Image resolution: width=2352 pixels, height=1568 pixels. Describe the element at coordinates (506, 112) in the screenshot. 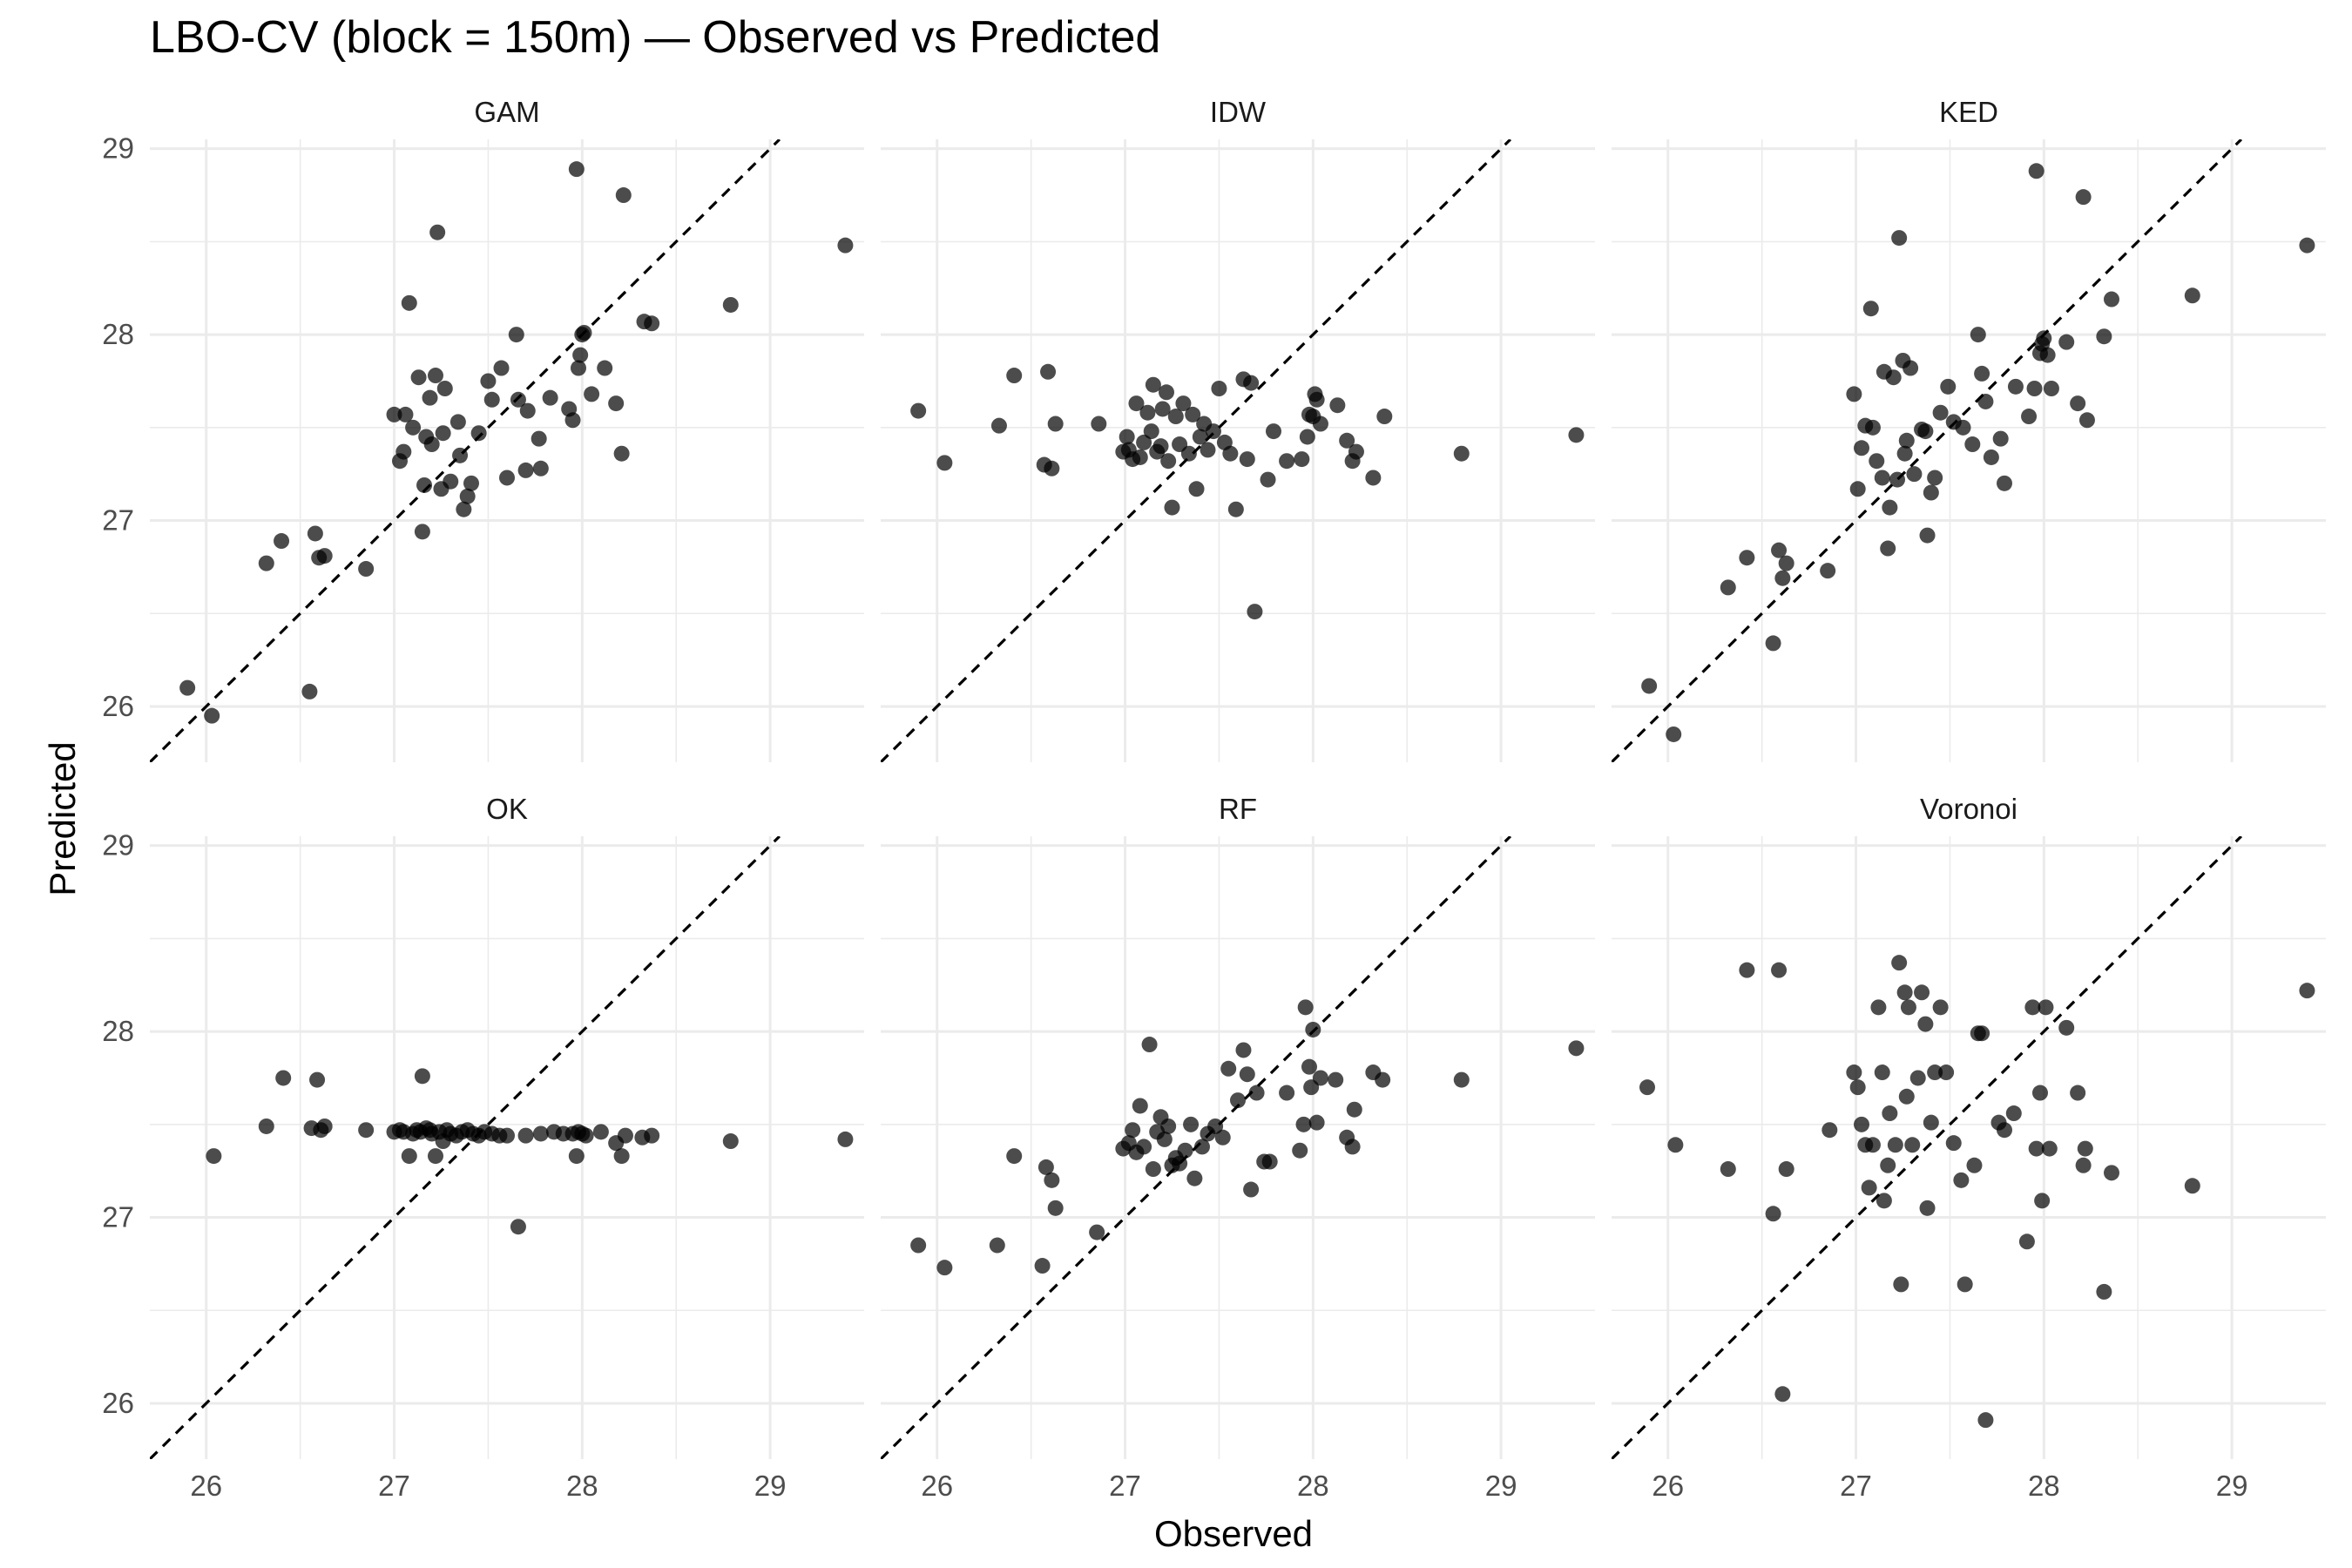

I see `strip-label-gam: GAM` at that location.